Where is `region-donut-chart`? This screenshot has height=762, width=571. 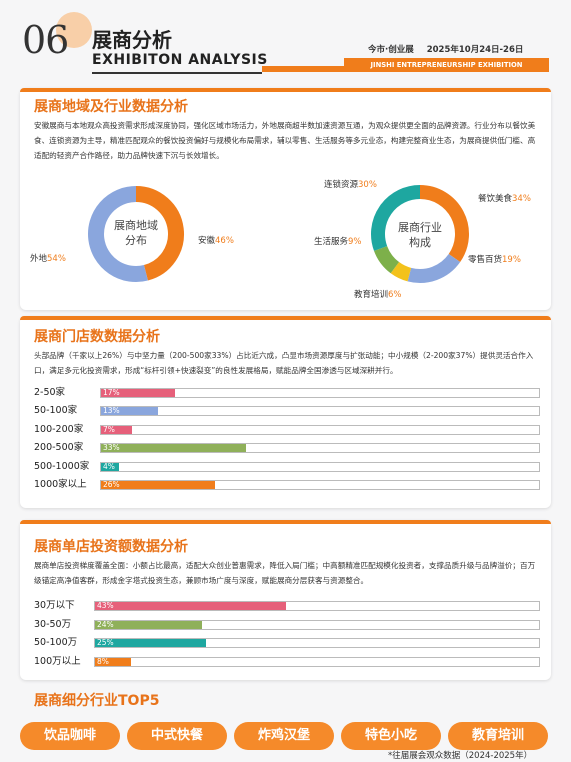 region-donut-chart is located at coordinates (136, 234).